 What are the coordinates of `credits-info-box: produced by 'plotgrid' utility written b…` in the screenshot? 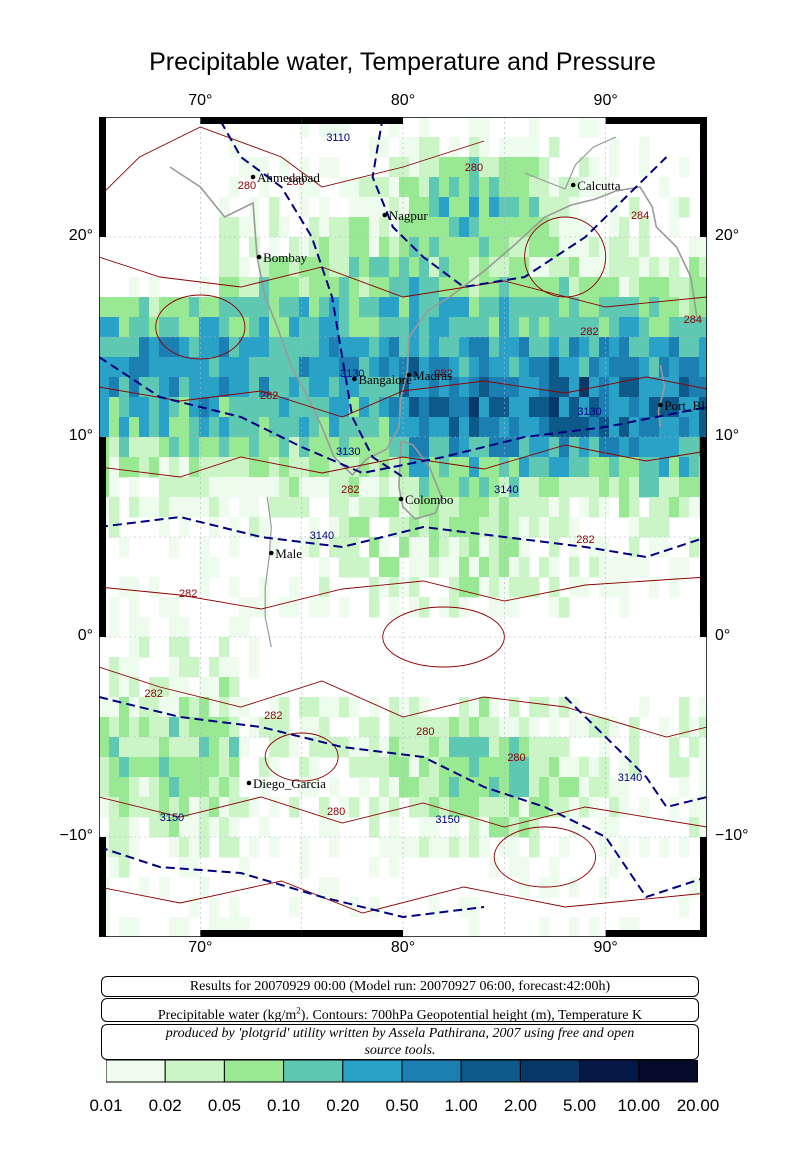 It's located at (400, 1042).